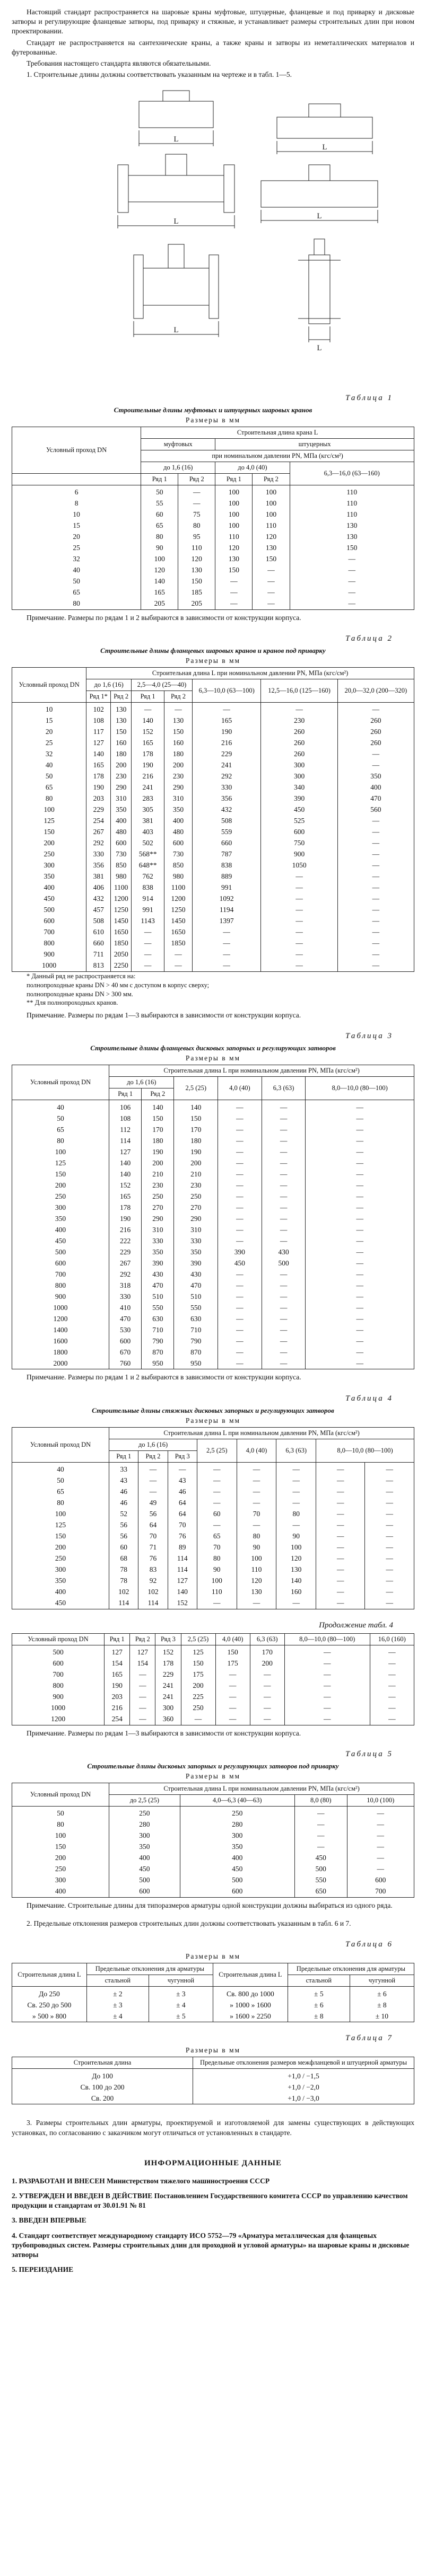 The image size is (426, 2576). Describe the element at coordinates (158, 1130) in the screenshot. I see `table-cell: 170` at that location.